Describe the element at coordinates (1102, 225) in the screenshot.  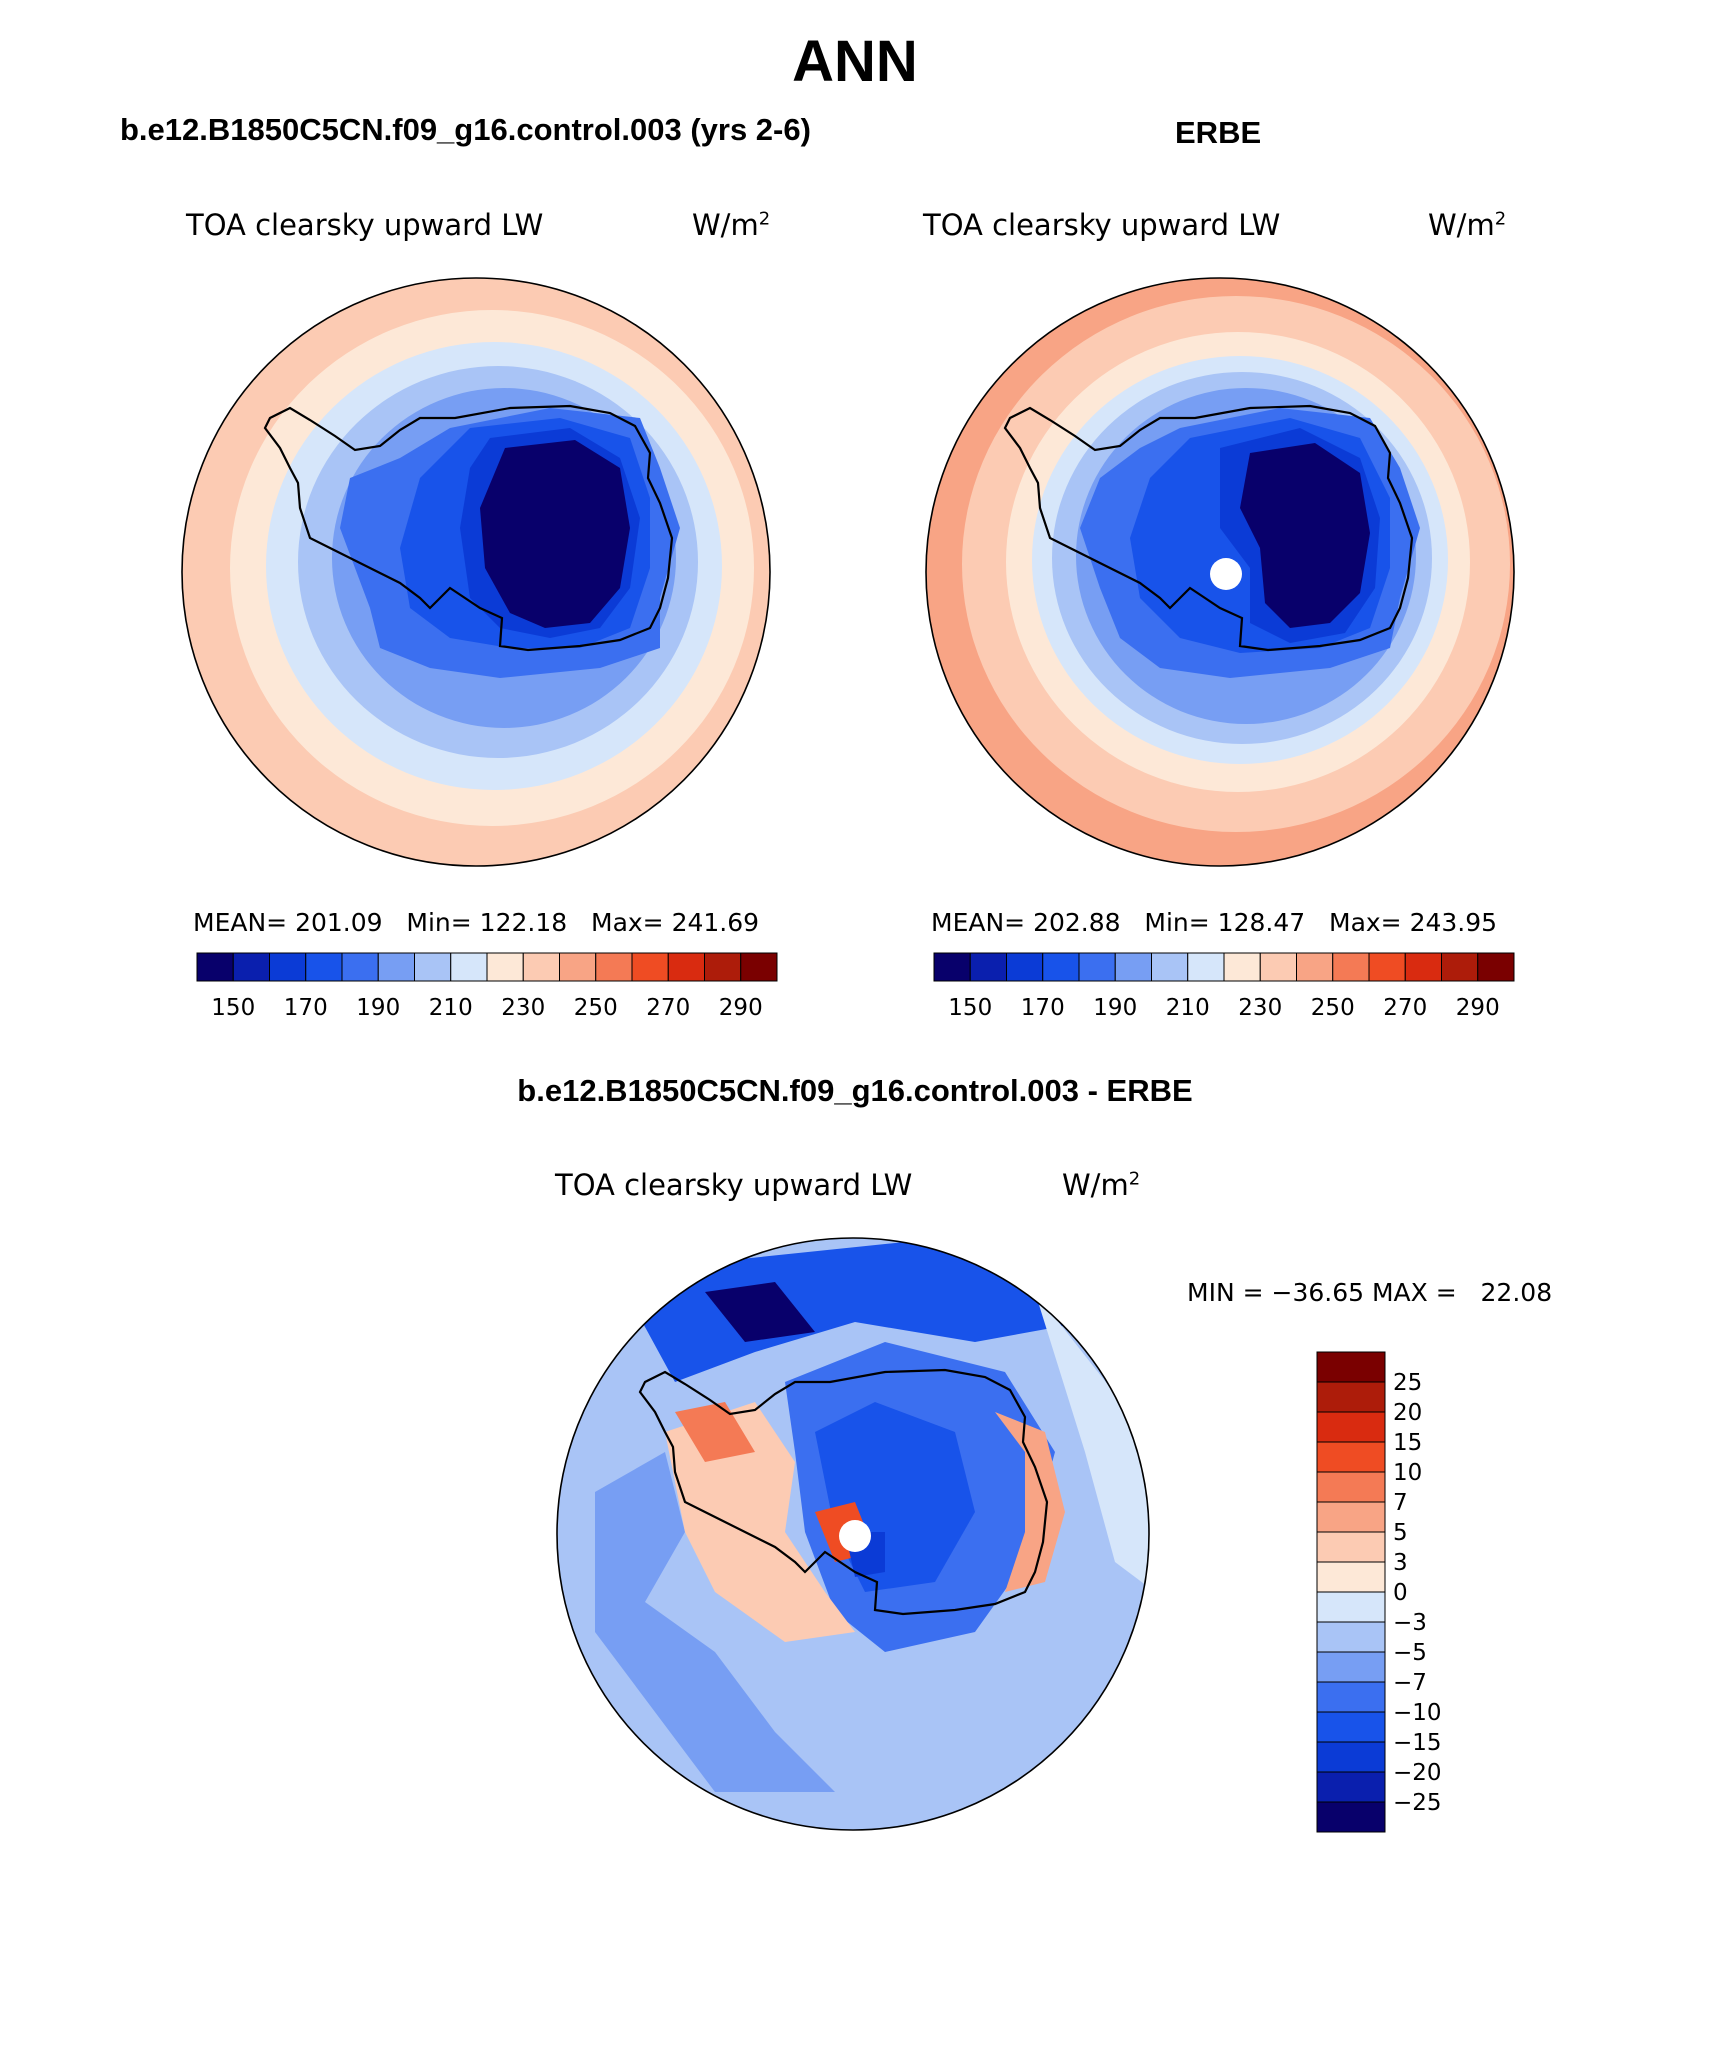
I see `obs-variable-label: TOA clearsky upward LW` at that location.